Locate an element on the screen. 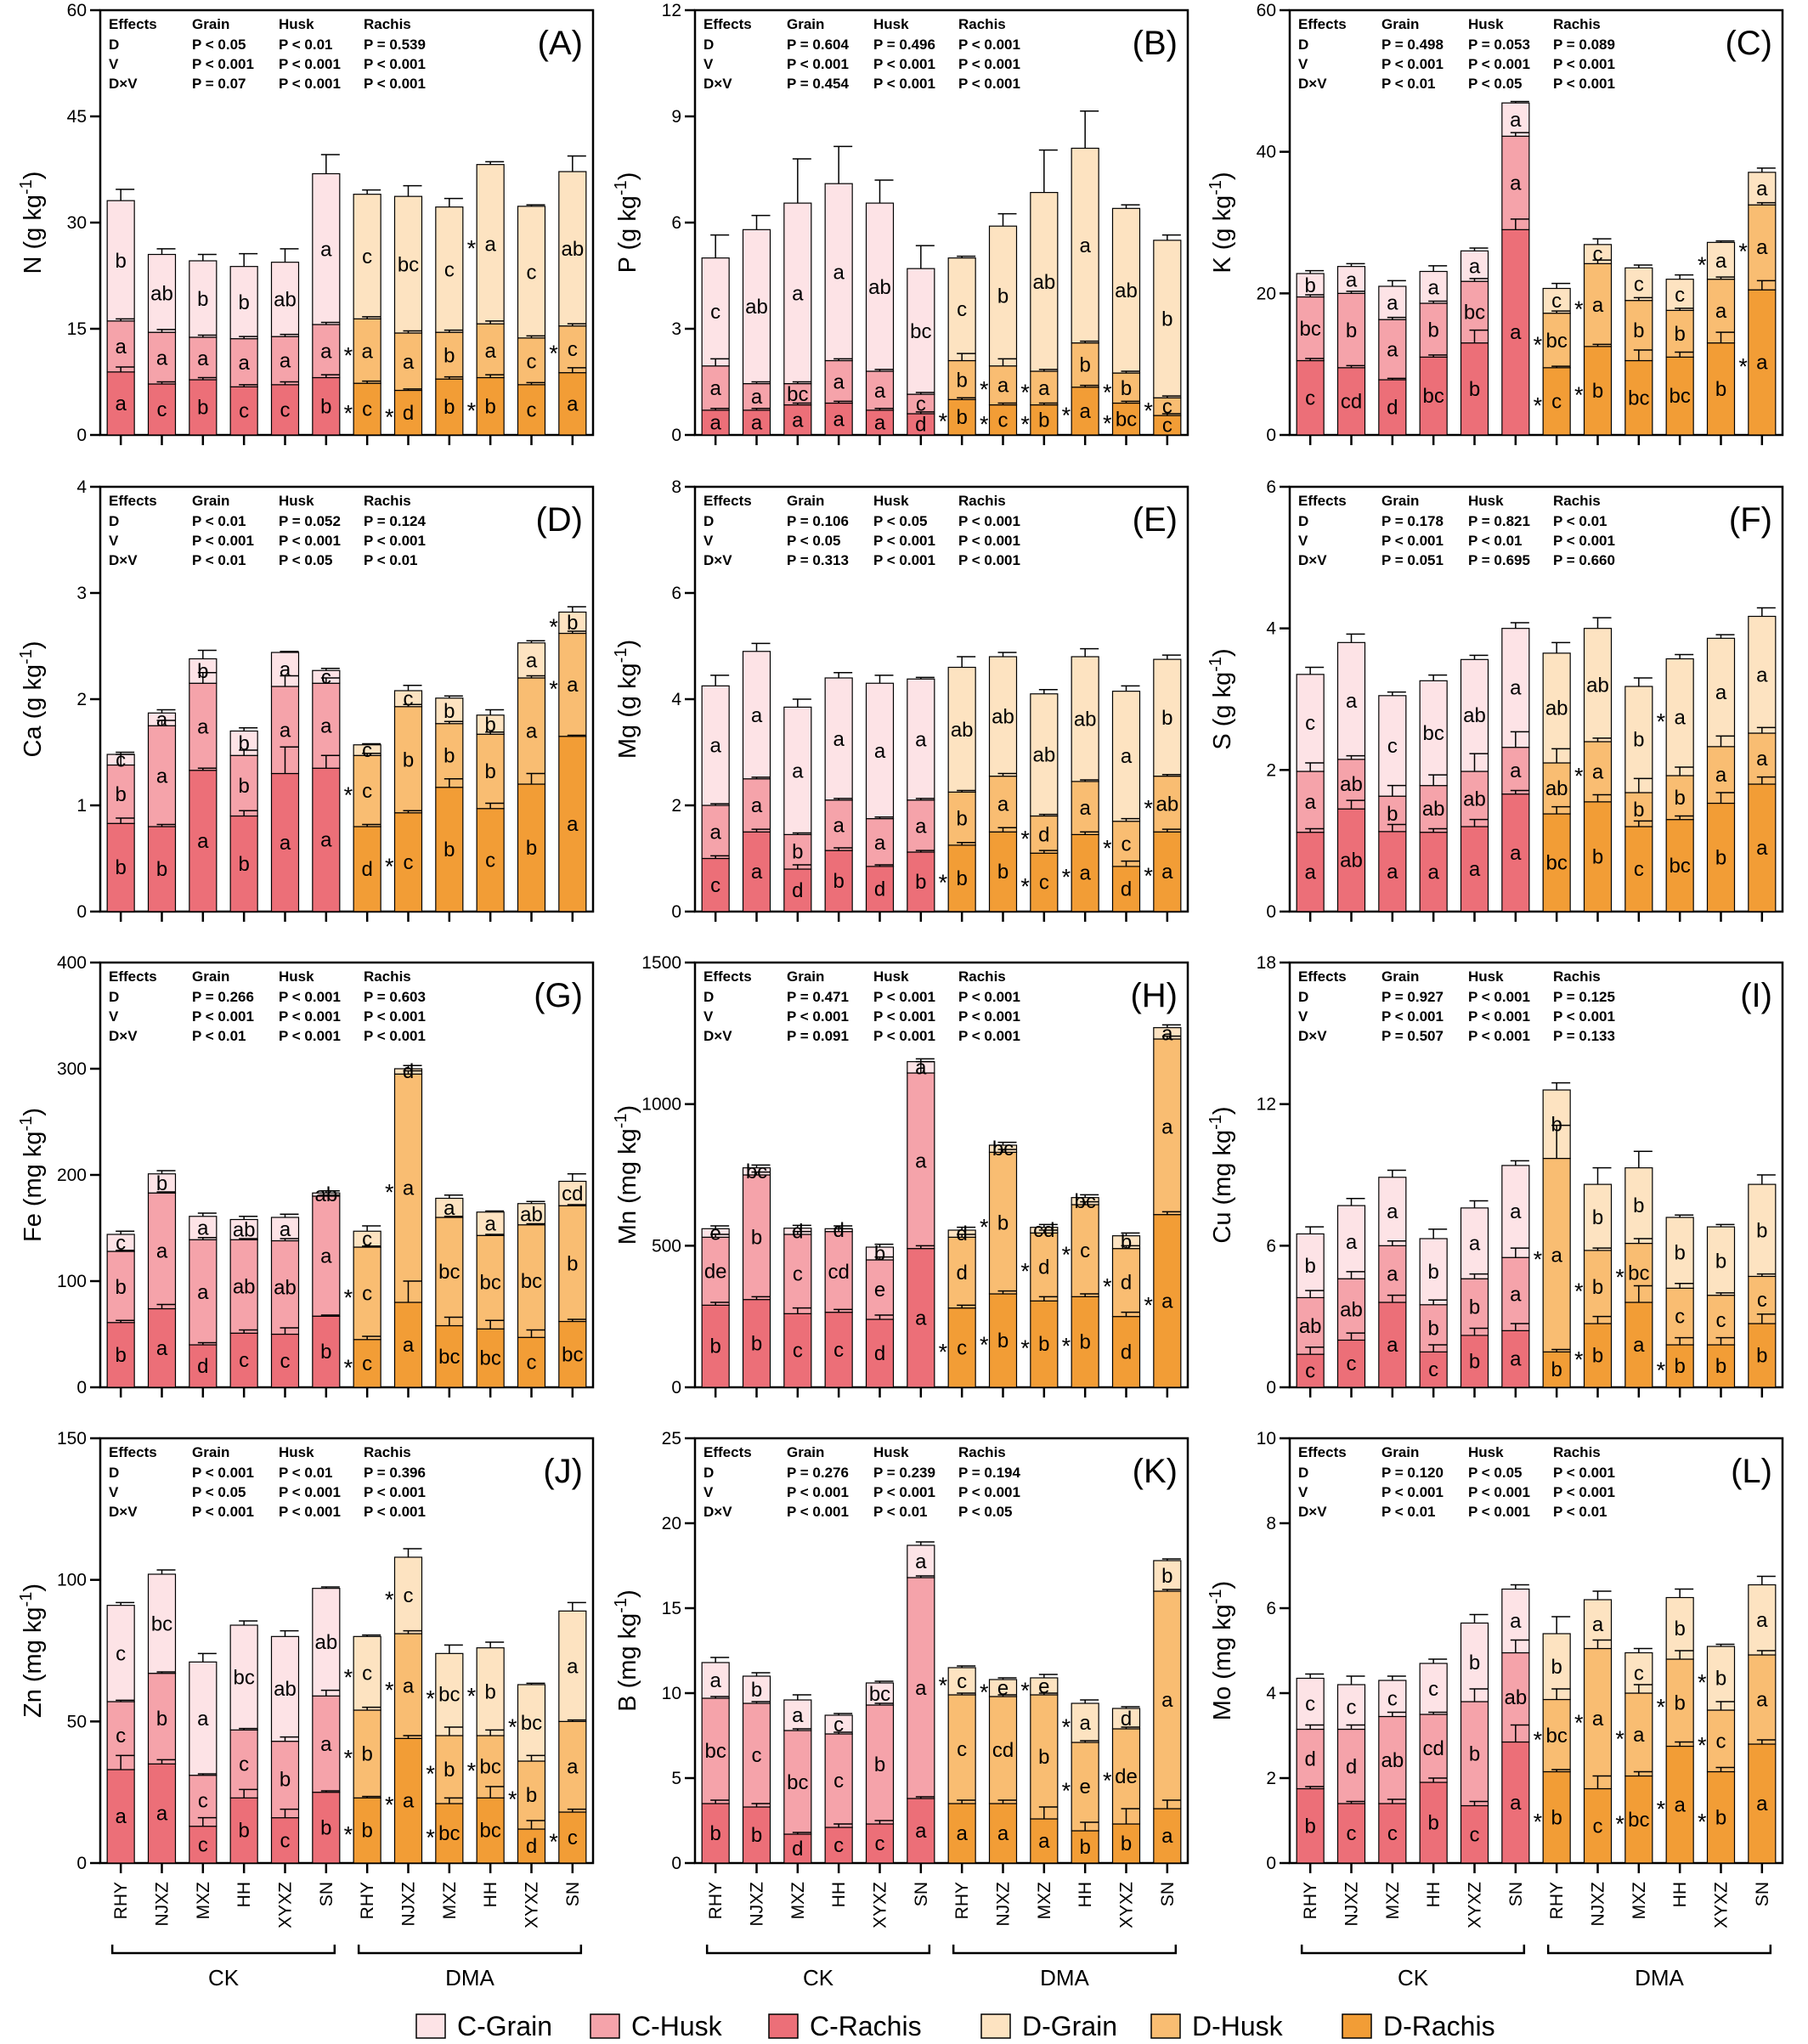  stat-row-label: D×V is located at coordinates (717, 1036).